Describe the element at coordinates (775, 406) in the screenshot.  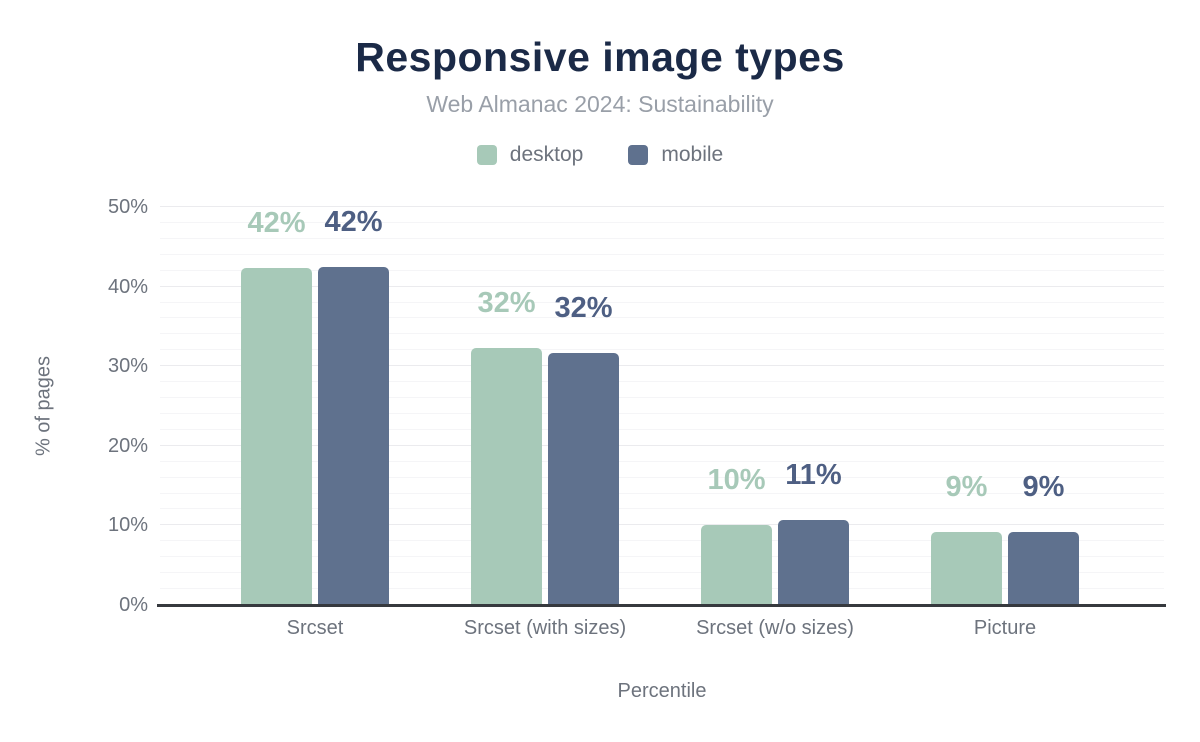
I see `bar-group-Srcset (w/o sizes): 10% 11%` at that location.